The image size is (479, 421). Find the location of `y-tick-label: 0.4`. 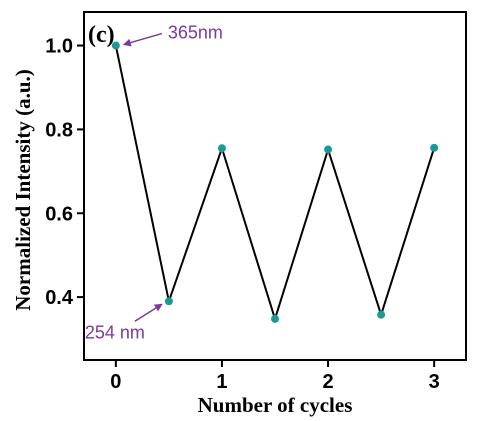

y-tick-label: 0.4 is located at coordinates (59, 298).